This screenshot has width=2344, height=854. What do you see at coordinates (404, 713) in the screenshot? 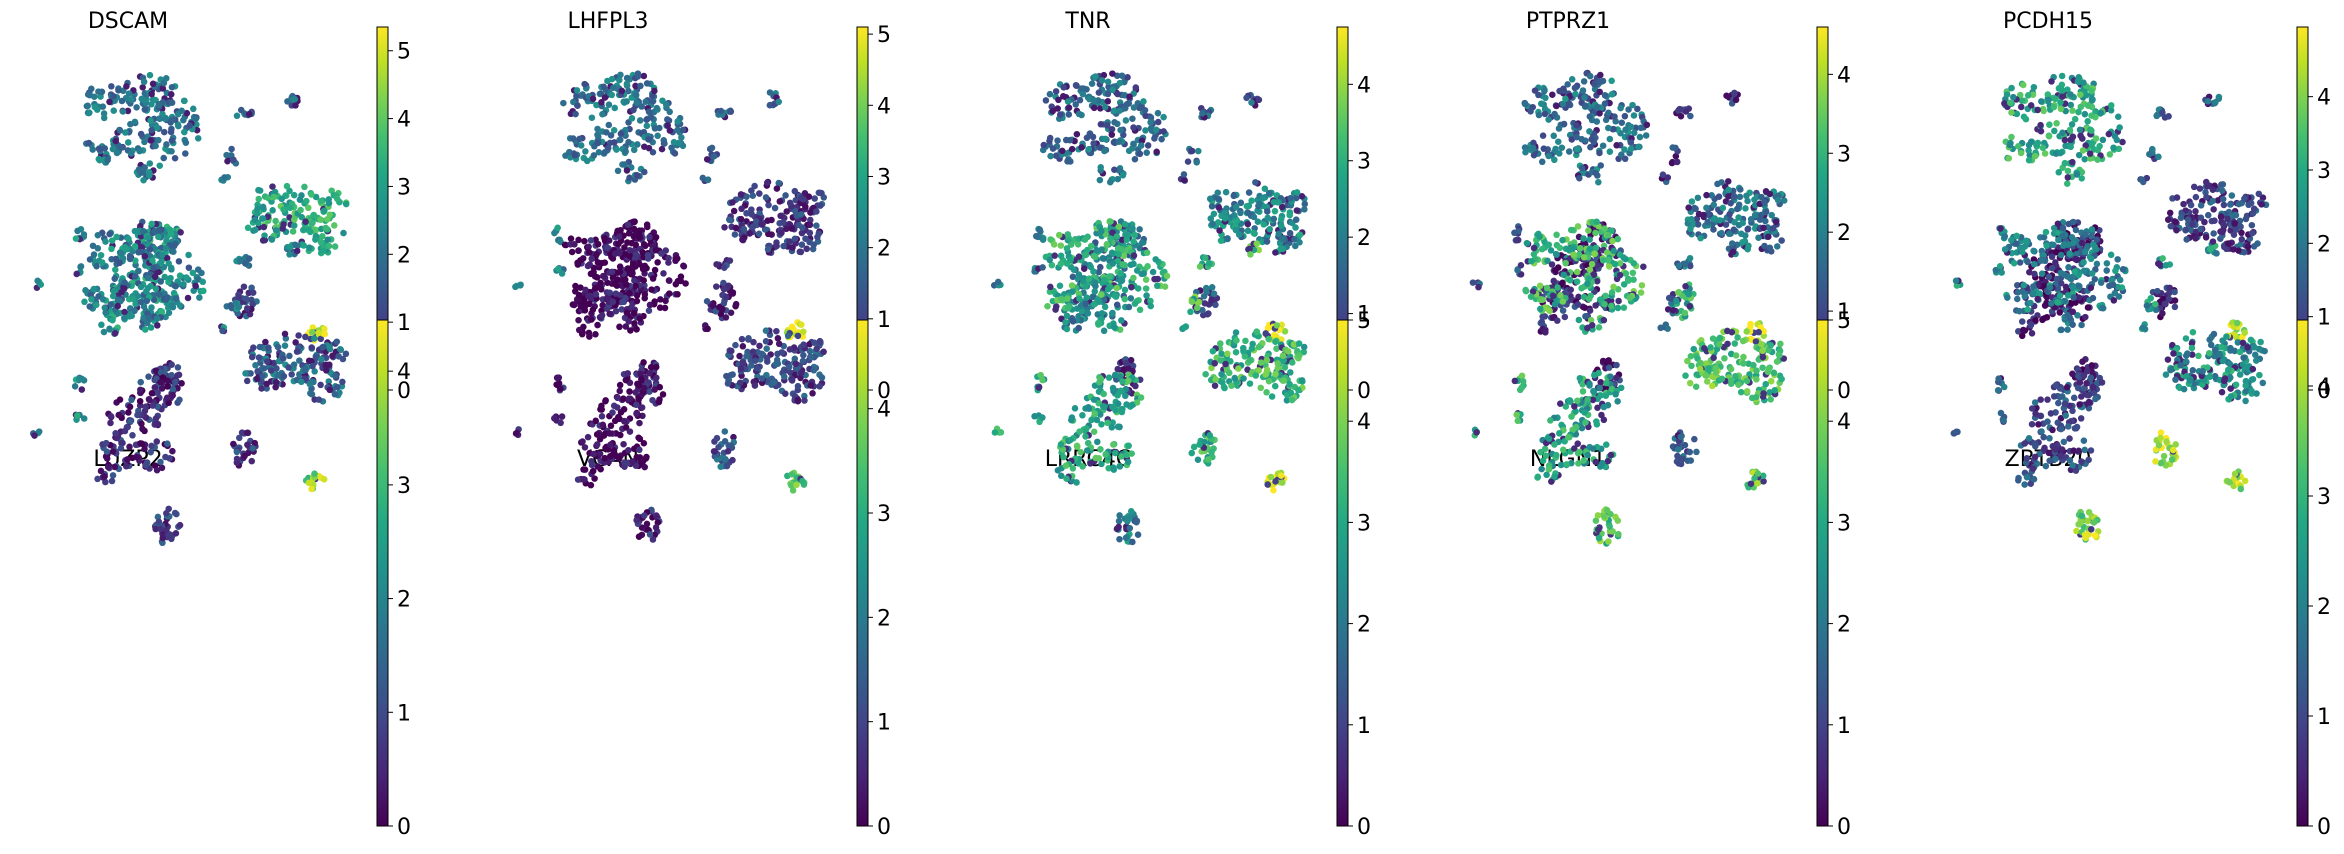
I see `colorbar-tick-label: 1` at bounding box center [404, 713].